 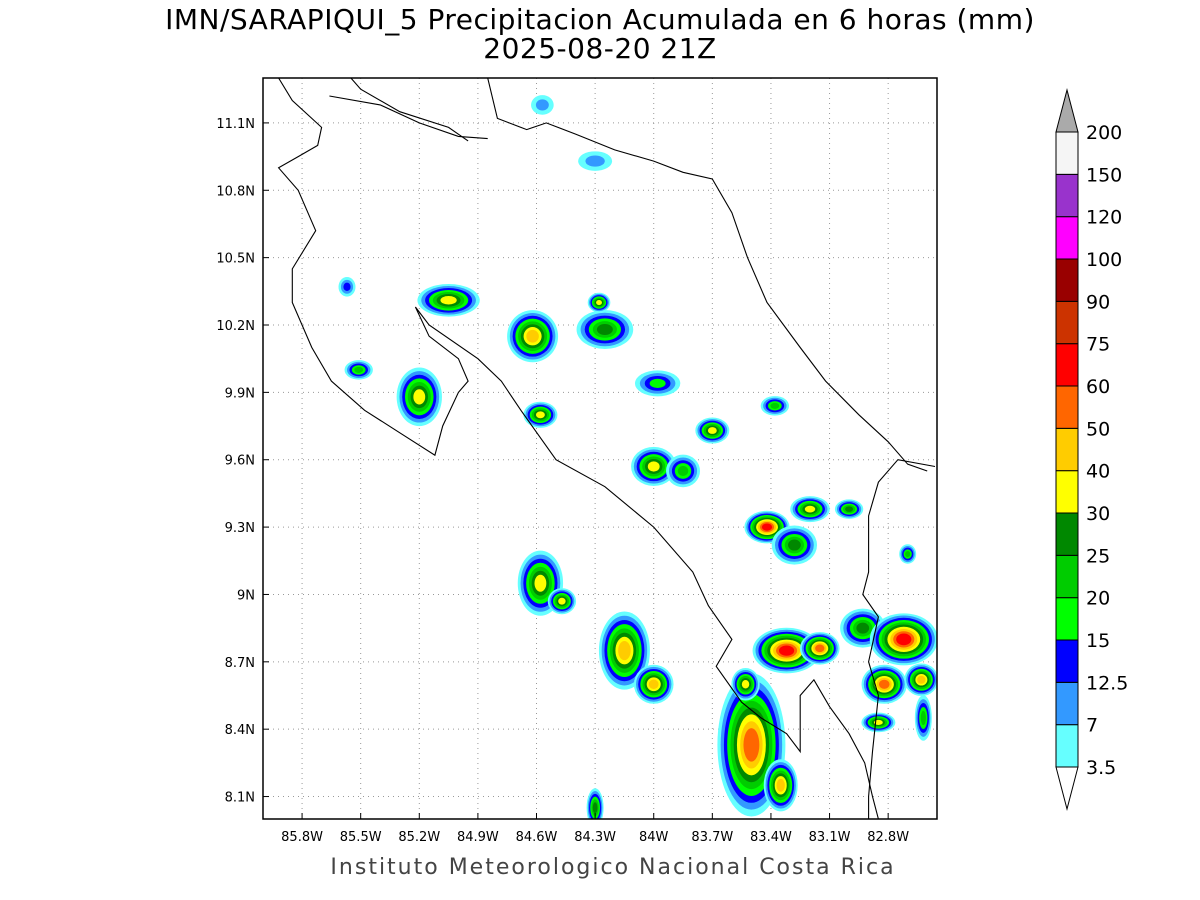 What do you see at coordinates (712, 837) in the screenshot?
I see `x-tick-label: 83.7W` at bounding box center [712, 837].